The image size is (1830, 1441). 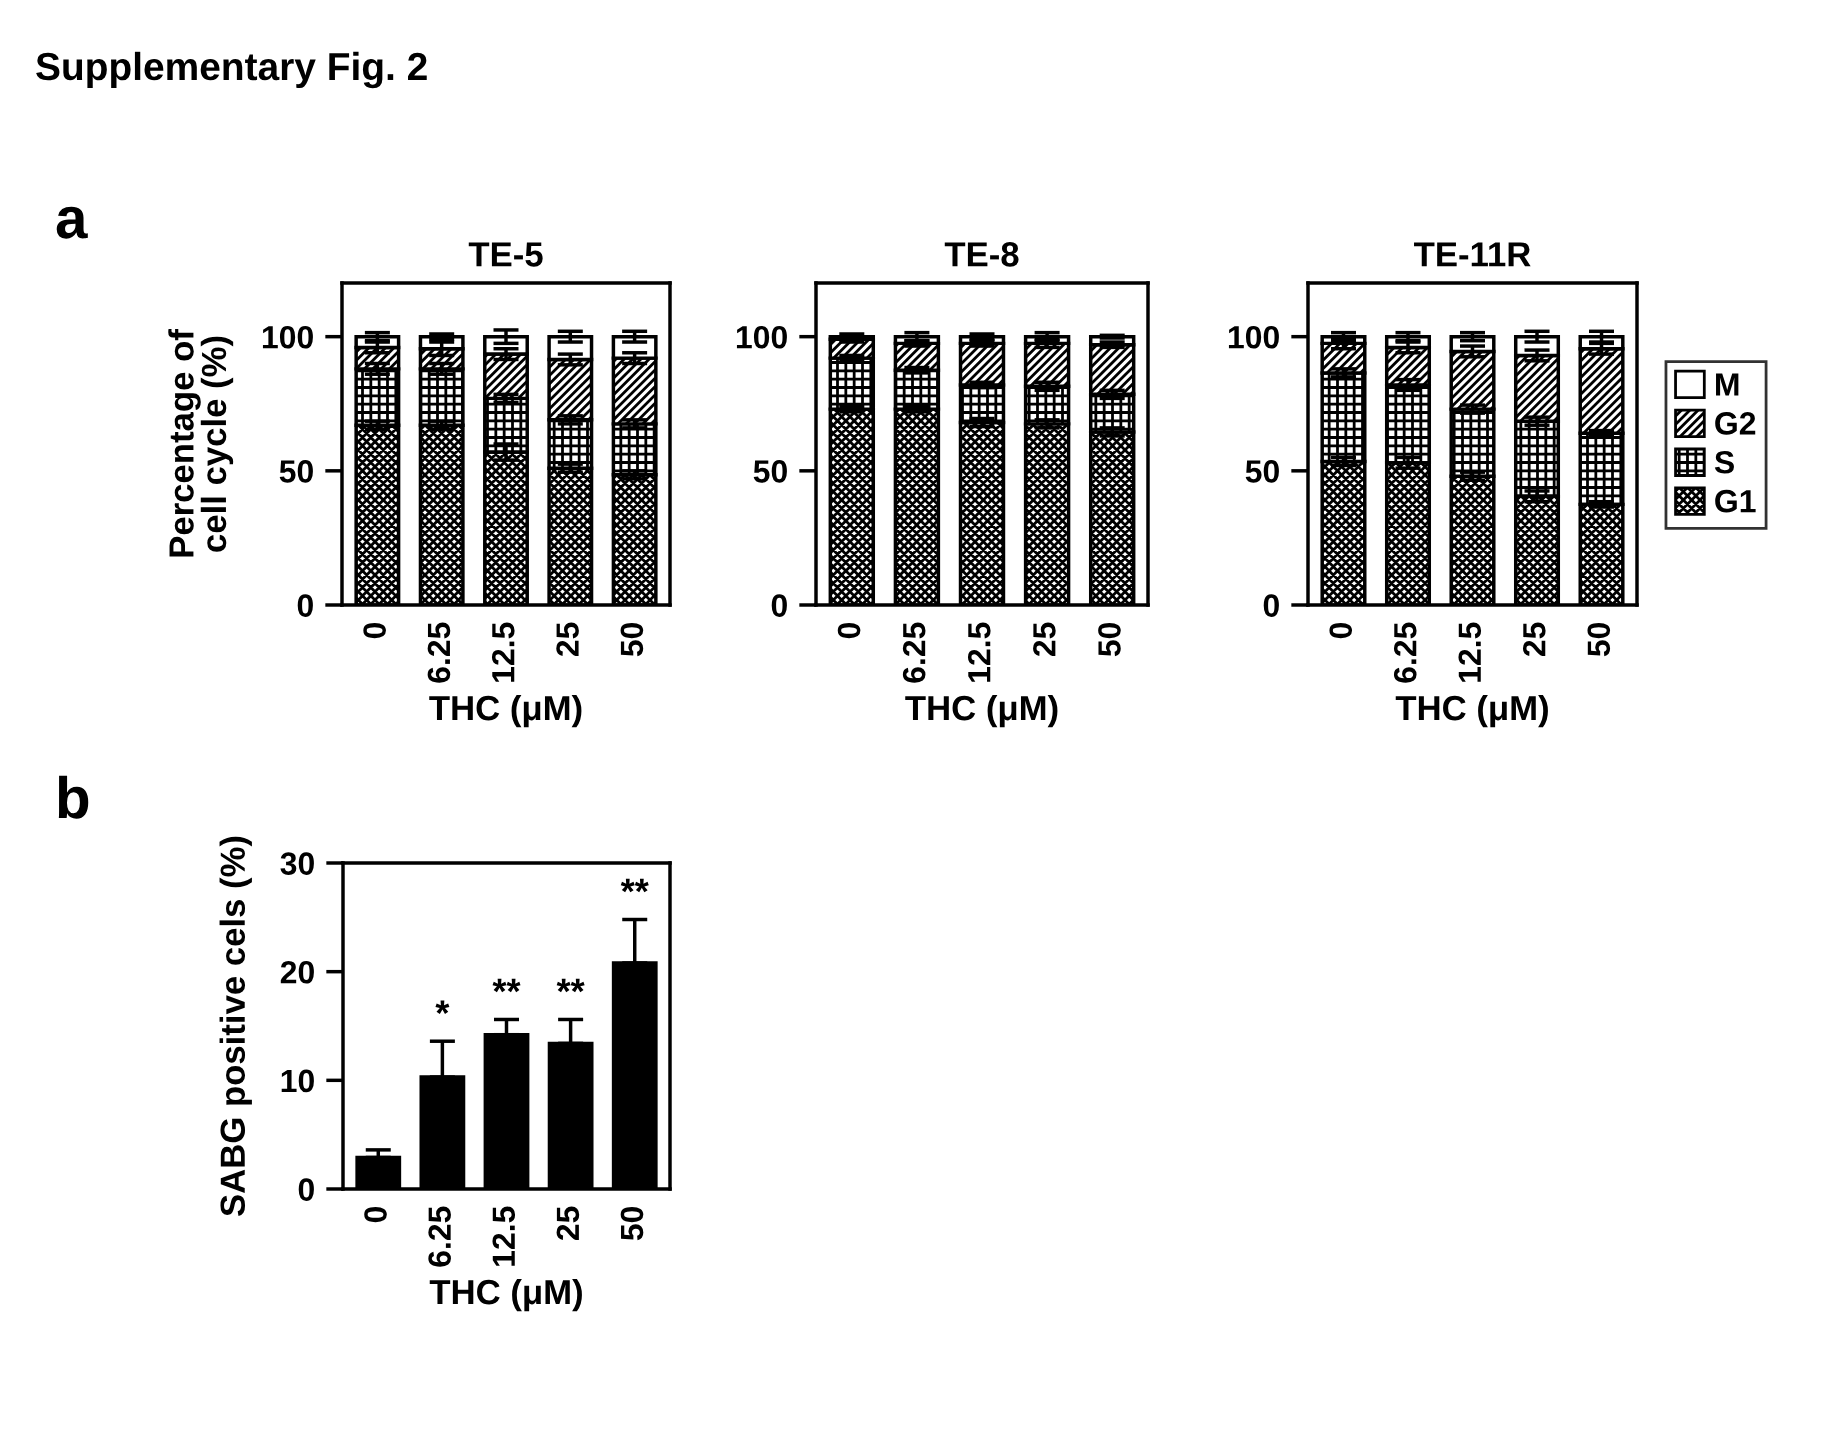 What do you see at coordinates (1724, 462) in the screenshot?
I see `legend-label: S` at bounding box center [1724, 462].